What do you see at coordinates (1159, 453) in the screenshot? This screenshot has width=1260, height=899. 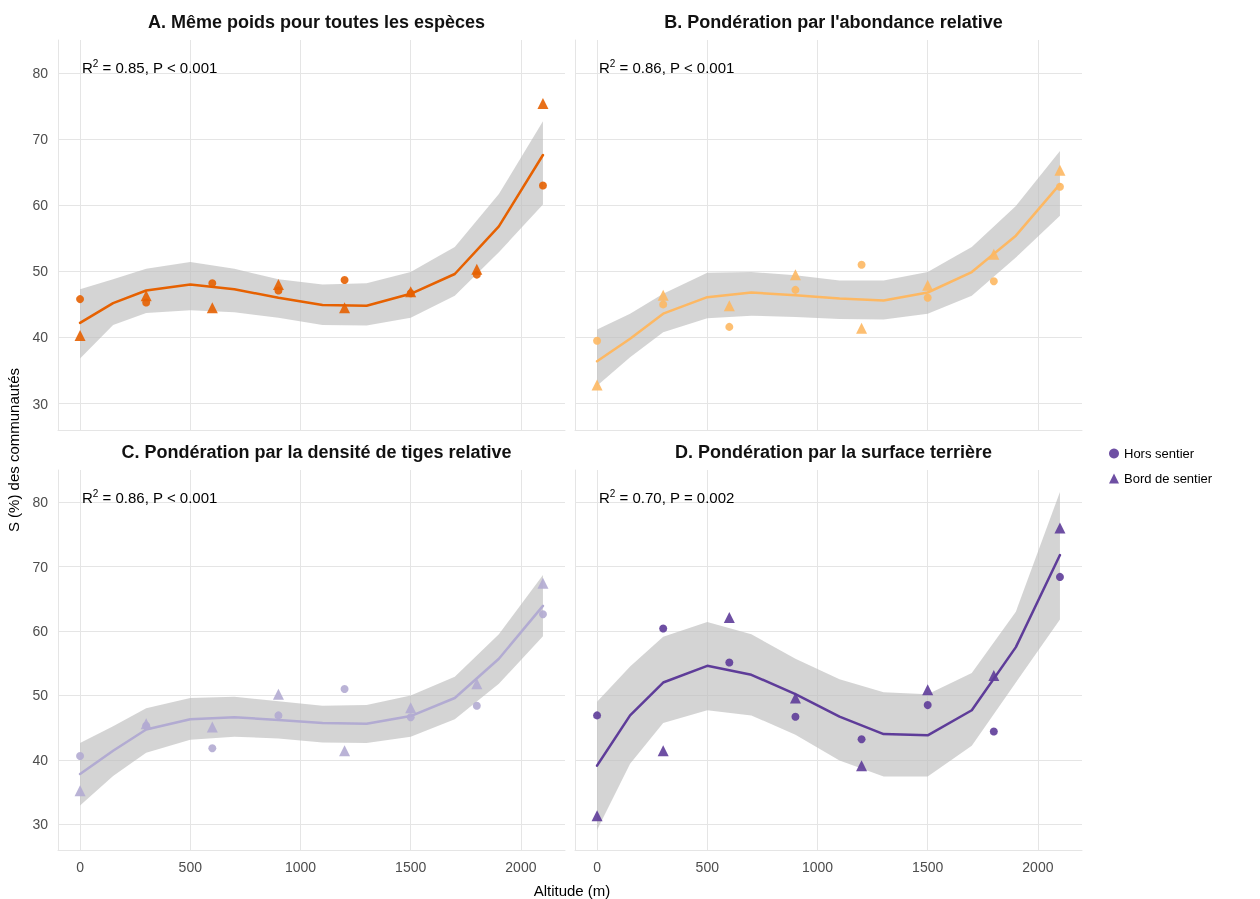 I see `legend-label: Hors sentier` at bounding box center [1159, 453].